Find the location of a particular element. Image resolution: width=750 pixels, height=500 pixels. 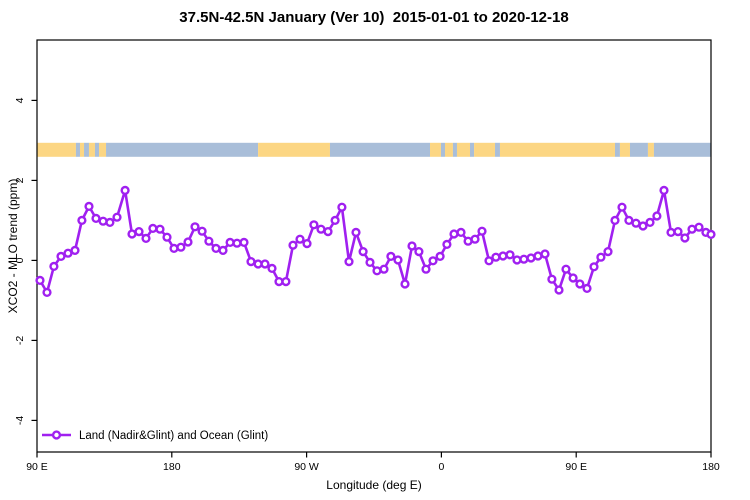

x-tick-label: 0 is located at coordinates (441, 467).